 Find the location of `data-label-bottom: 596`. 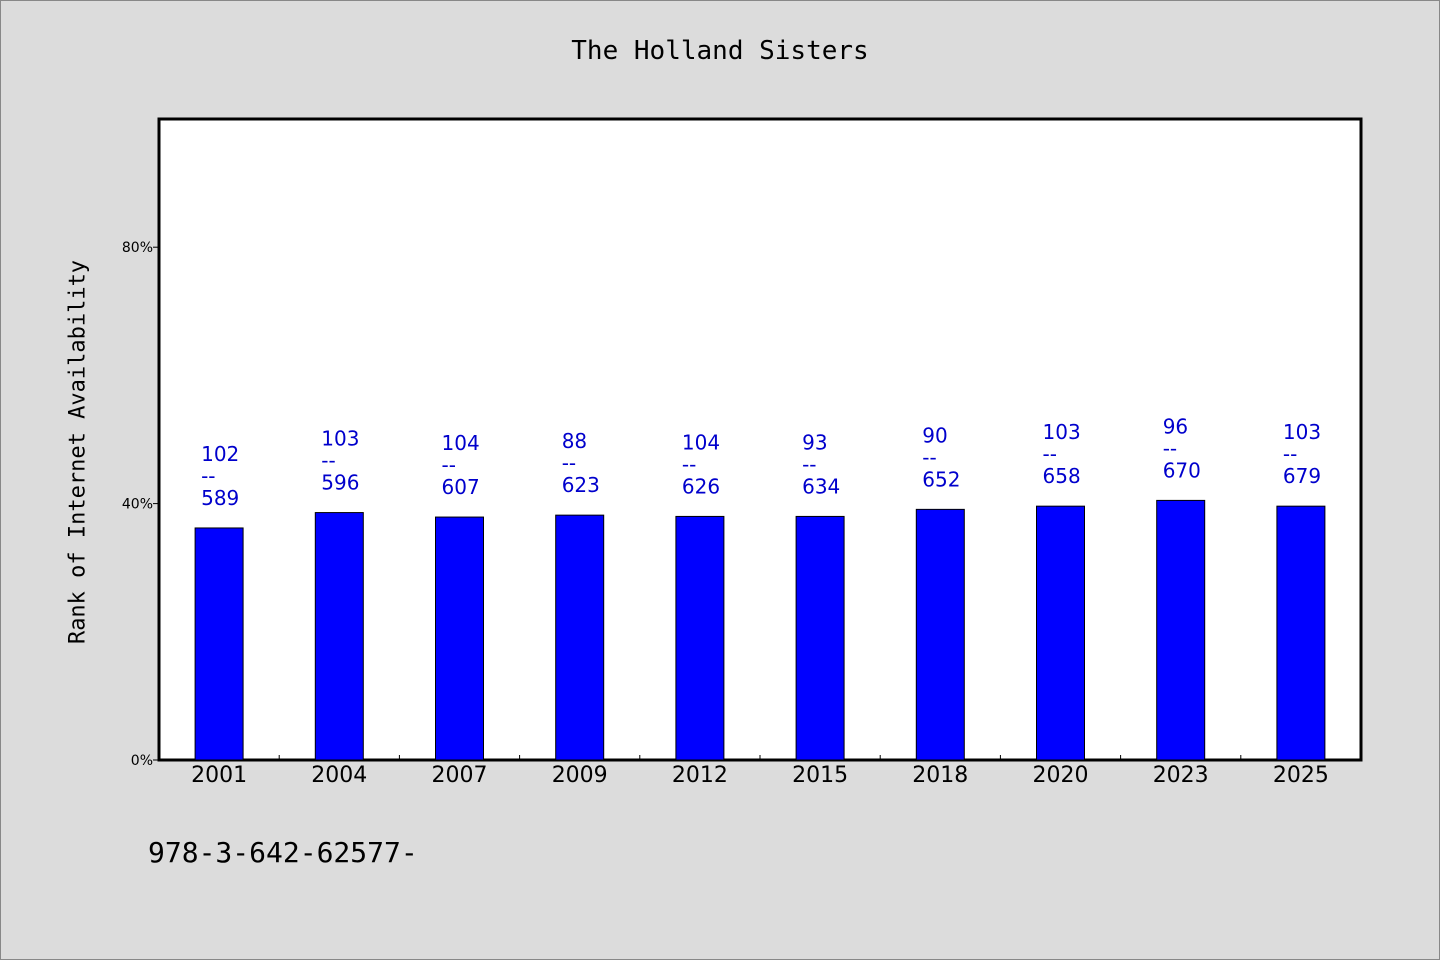

data-label-bottom: 596 is located at coordinates (340, 483).